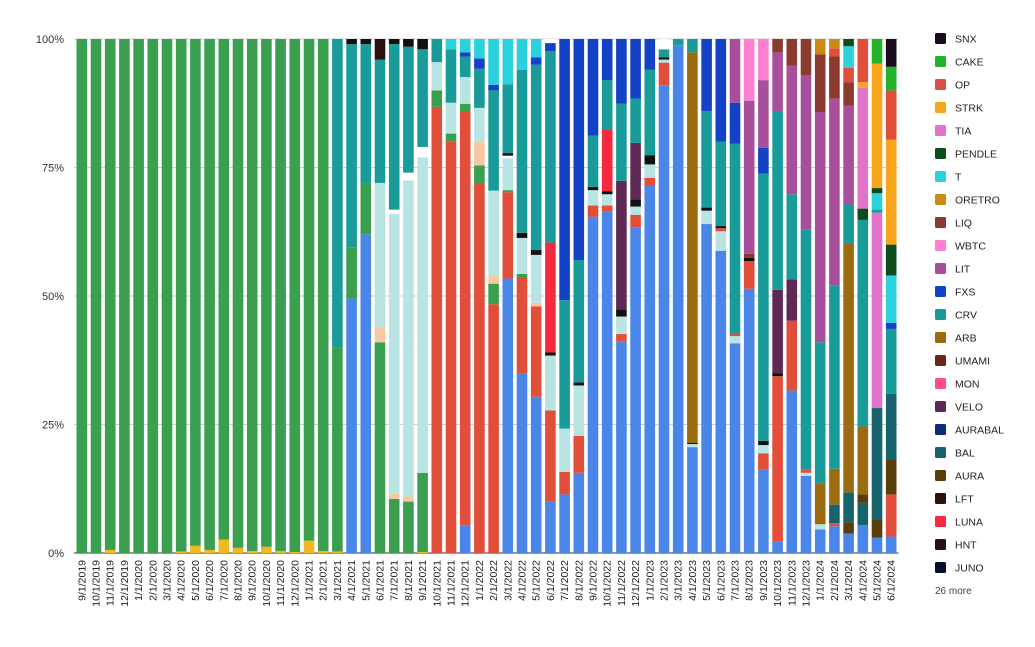  What do you see at coordinates (956, 338) in the screenshot?
I see `legend-item: ARB` at bounding box center [956, 338].